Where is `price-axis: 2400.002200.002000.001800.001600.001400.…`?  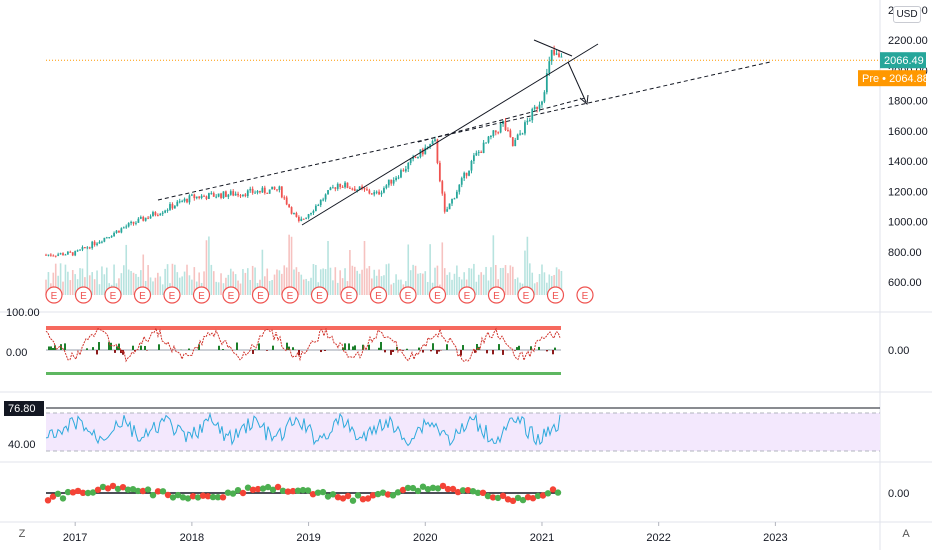
price-axis: 2400.002200.002000.001800.001600.001400.… is located at coordinates (893, 147).